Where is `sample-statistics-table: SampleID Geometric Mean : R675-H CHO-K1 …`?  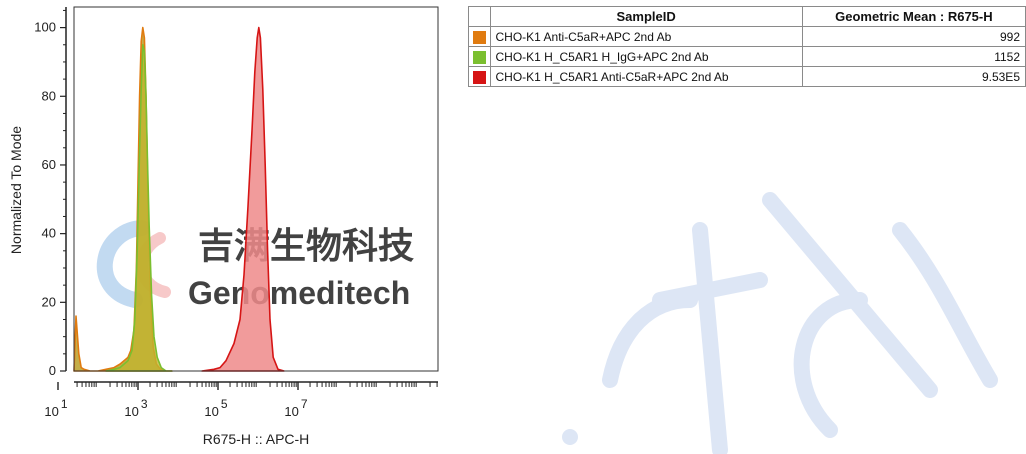 sample-statistics-table: SampleID Geometric Mean : R675-H CHO-K1 … is located at coordinates (747, 46).